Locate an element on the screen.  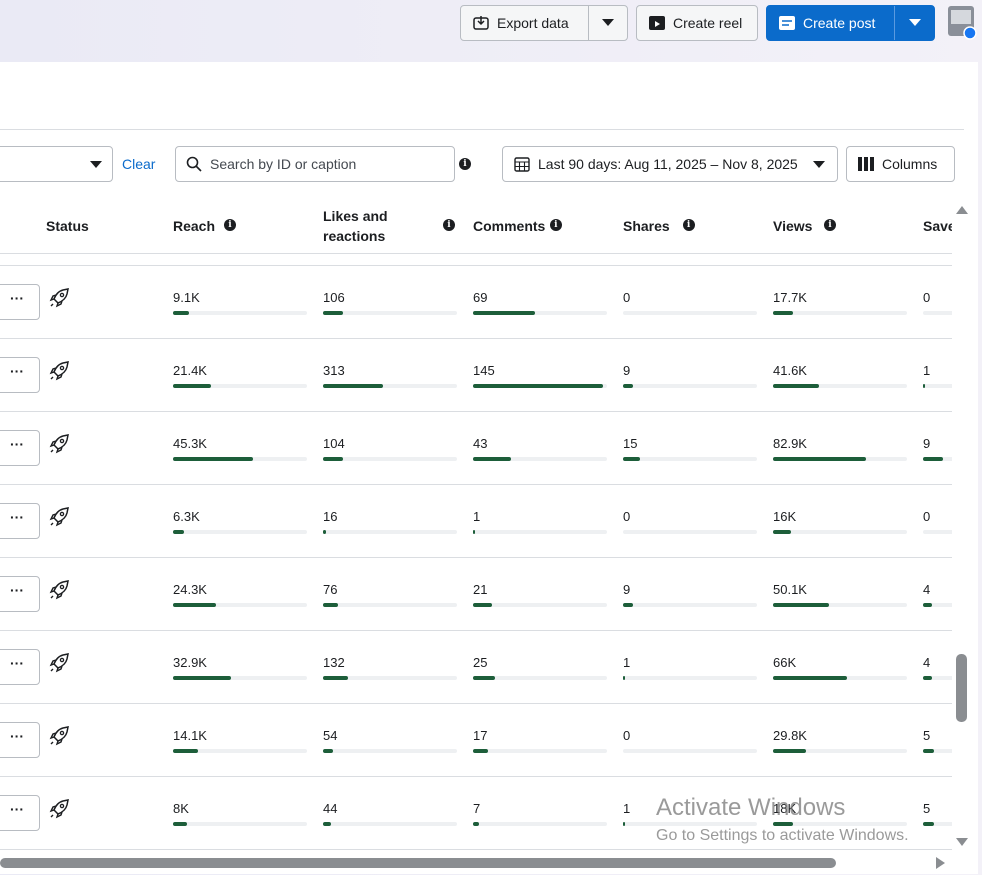
date-range-label: Last 90 days: Aug 11, 2025 – Nov 8, 2025 is located at coordinates (668, 164).